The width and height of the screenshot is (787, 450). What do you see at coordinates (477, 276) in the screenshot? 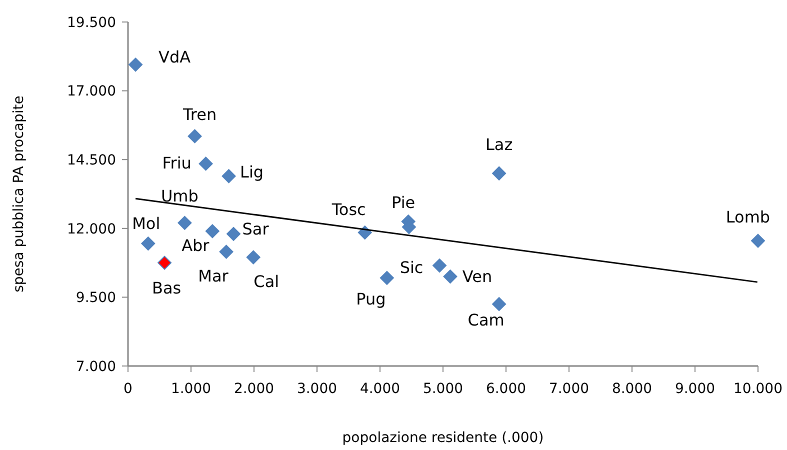
I see `annotation: Ven` at bounding box center [477, 276].